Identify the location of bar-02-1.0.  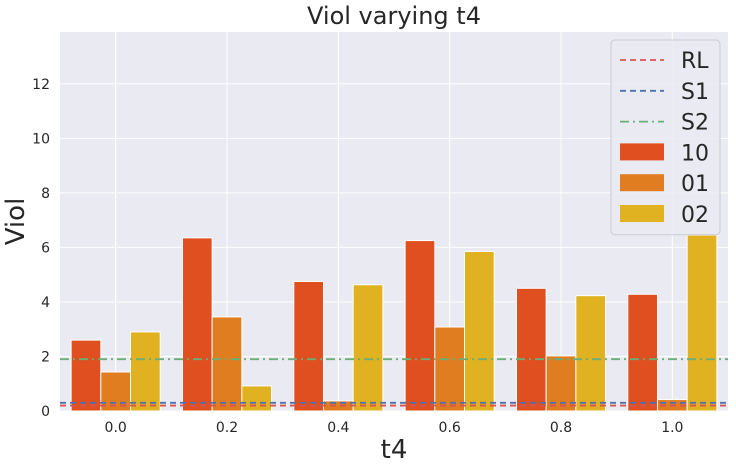
(702, 323).